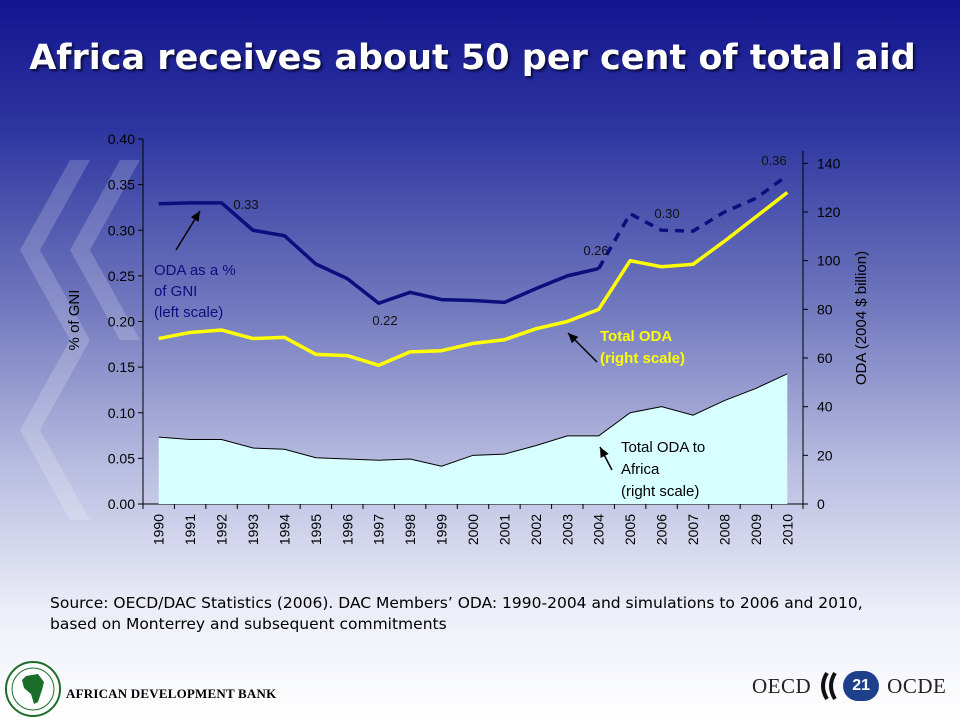  I want to click on x-tick-label: 1993, so click(253, 529).